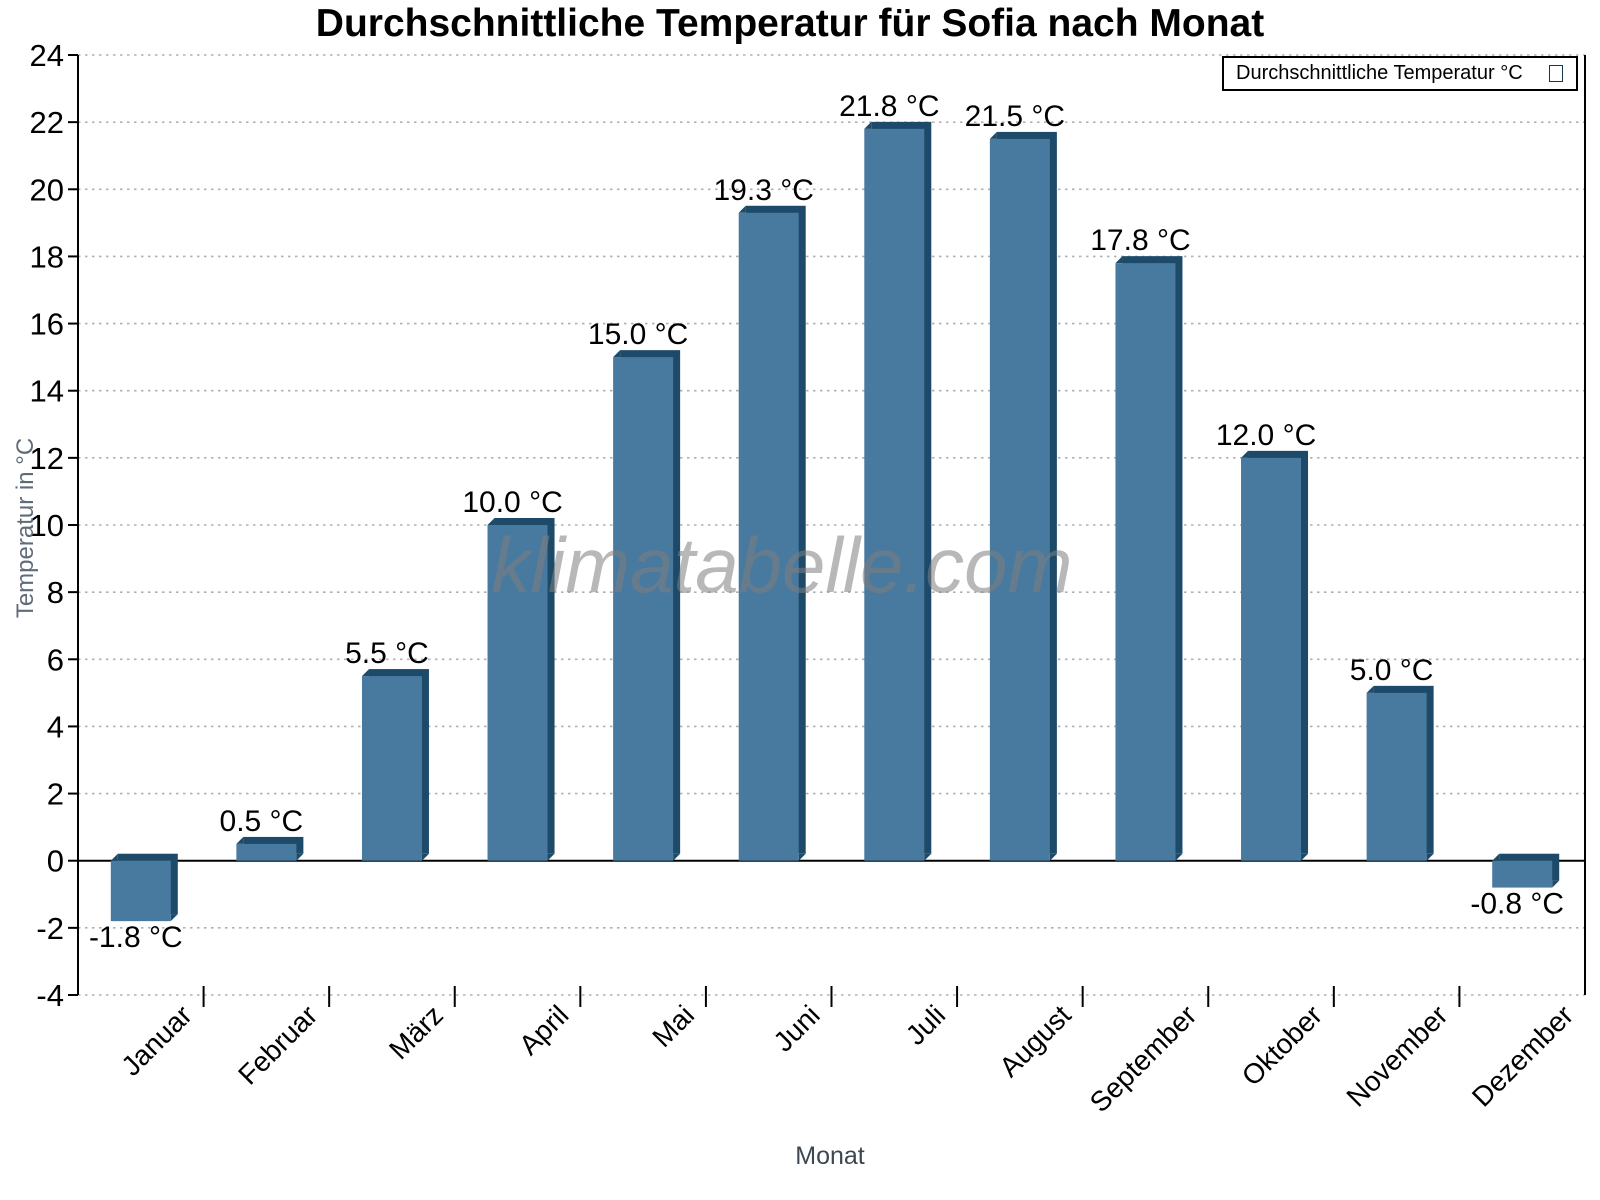  I want to click on x-tick-label-märz: März, so click(416, 1032).